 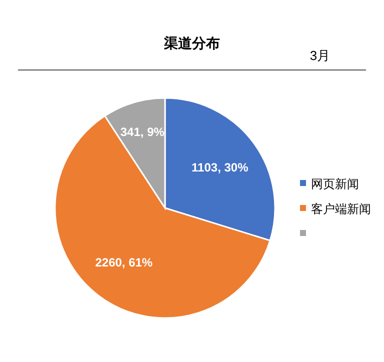 What do you see at coordinates (220, 167) in the screenshot?
I see `data-label: 1103, 30%` at bounding box center [220, 167].